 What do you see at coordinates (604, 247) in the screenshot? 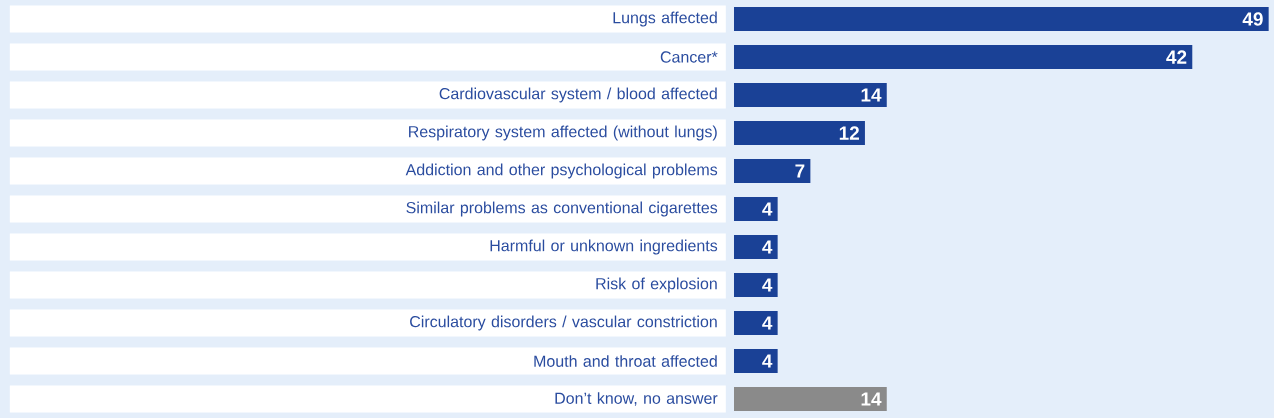
I see `y-tick-label: Harmful or unknown ingredients` at bounding box center [604, 247].